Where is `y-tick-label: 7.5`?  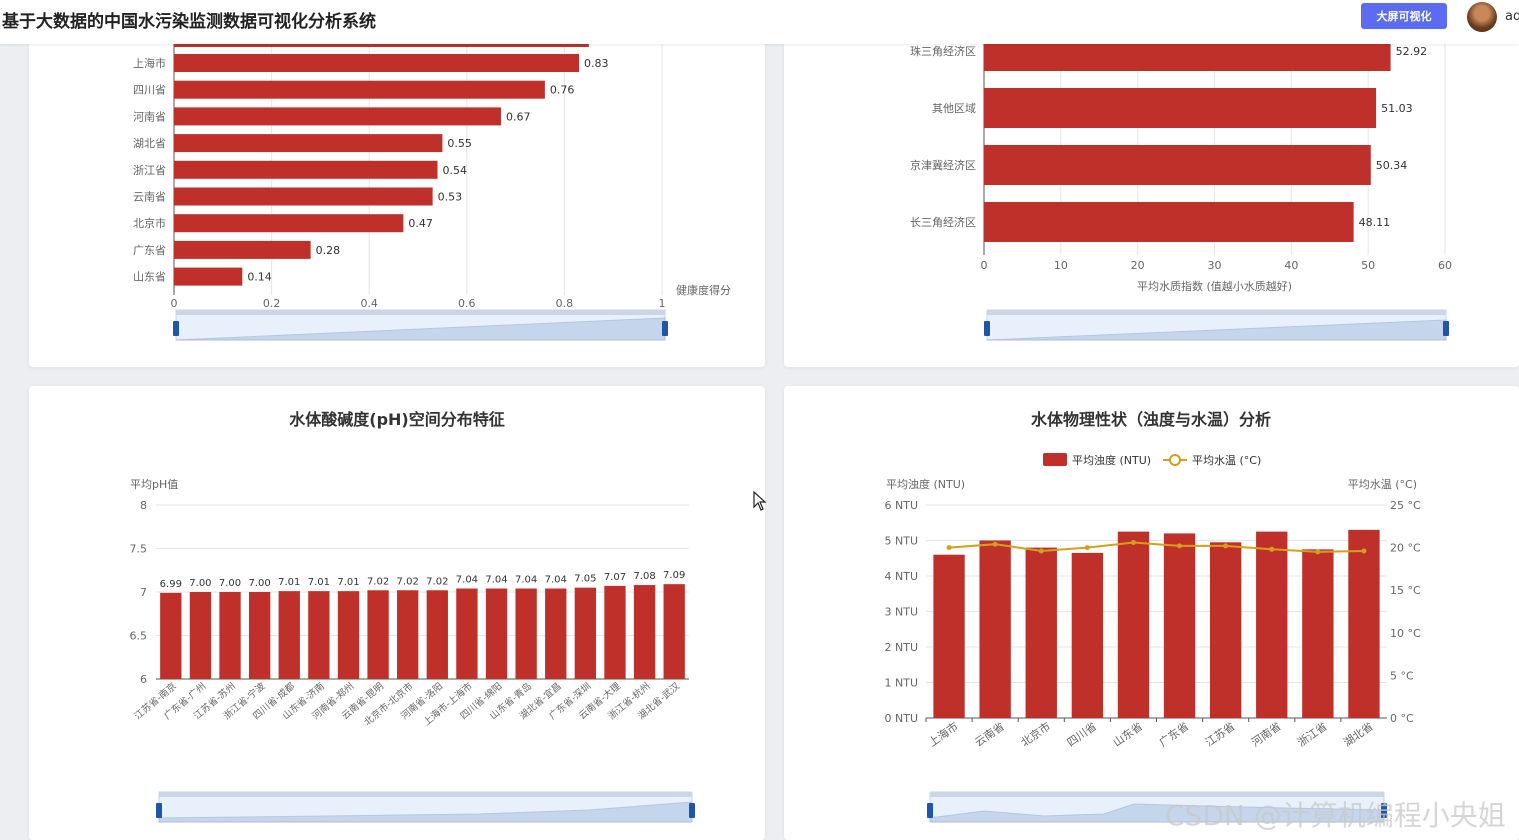 y-tick-label: 7.5 is located at coordinates (139, 549).